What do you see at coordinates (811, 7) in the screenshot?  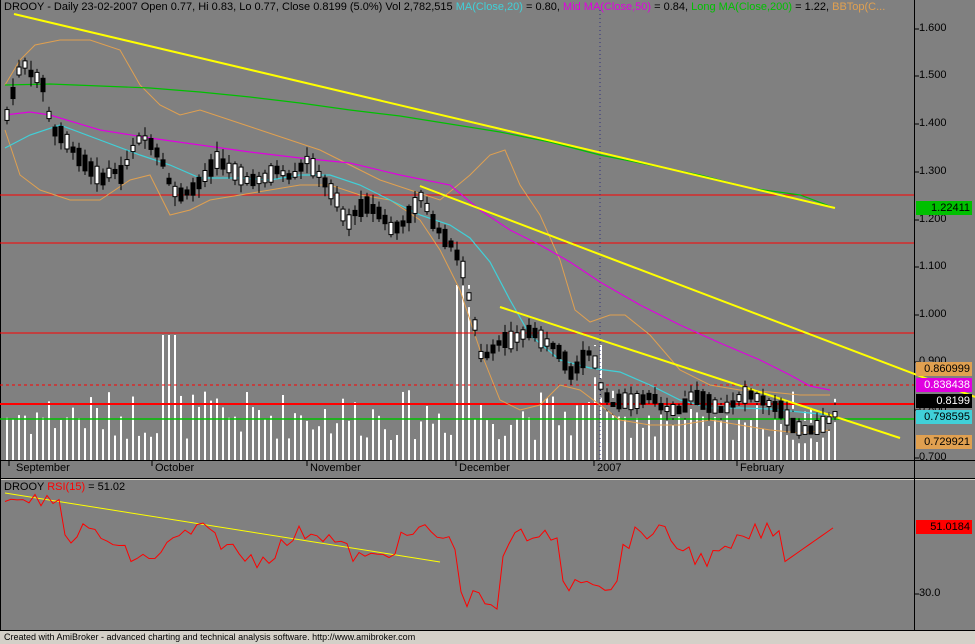 I see `ma200-value: = 1.22,` at bounding box center [811, 7].